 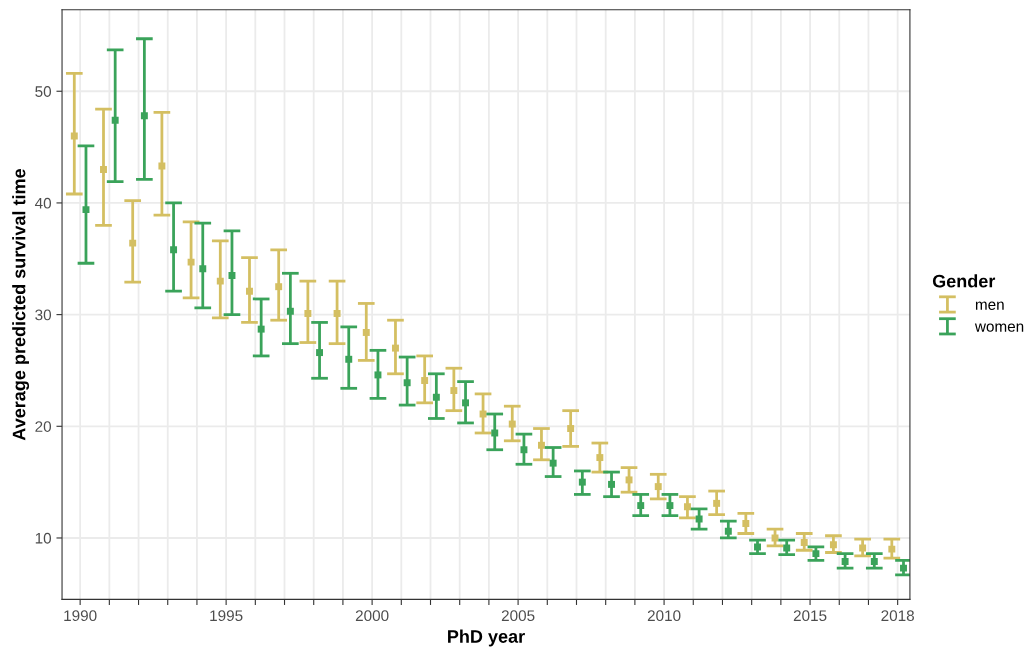 I want to click on x-axis-title: PhD year, so click(x=486, y=638).